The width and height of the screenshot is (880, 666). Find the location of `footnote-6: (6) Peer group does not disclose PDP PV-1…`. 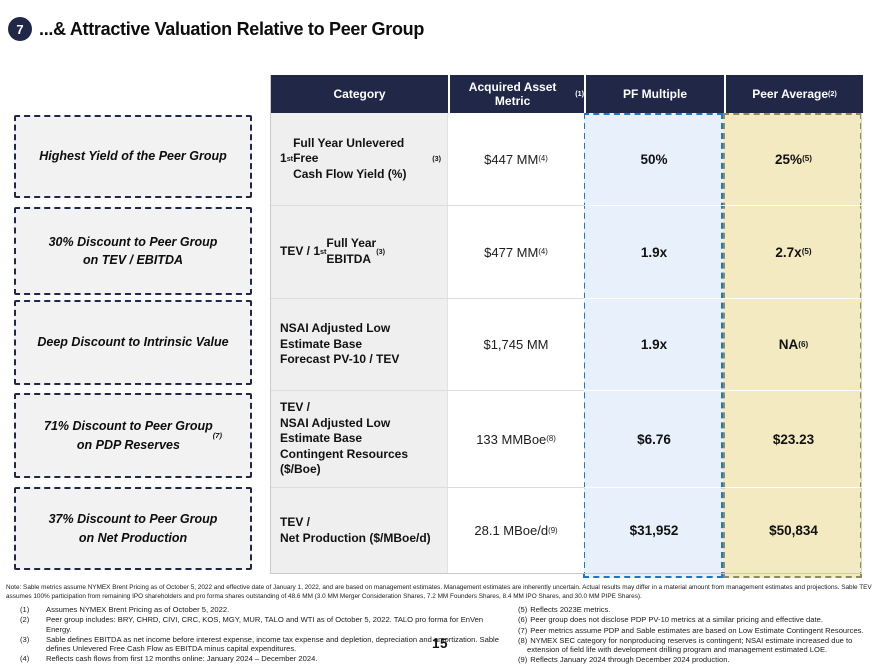

footnote-6: (6) Peer group does not disclose PDP PV-1… is located at coordinates (697, 619).